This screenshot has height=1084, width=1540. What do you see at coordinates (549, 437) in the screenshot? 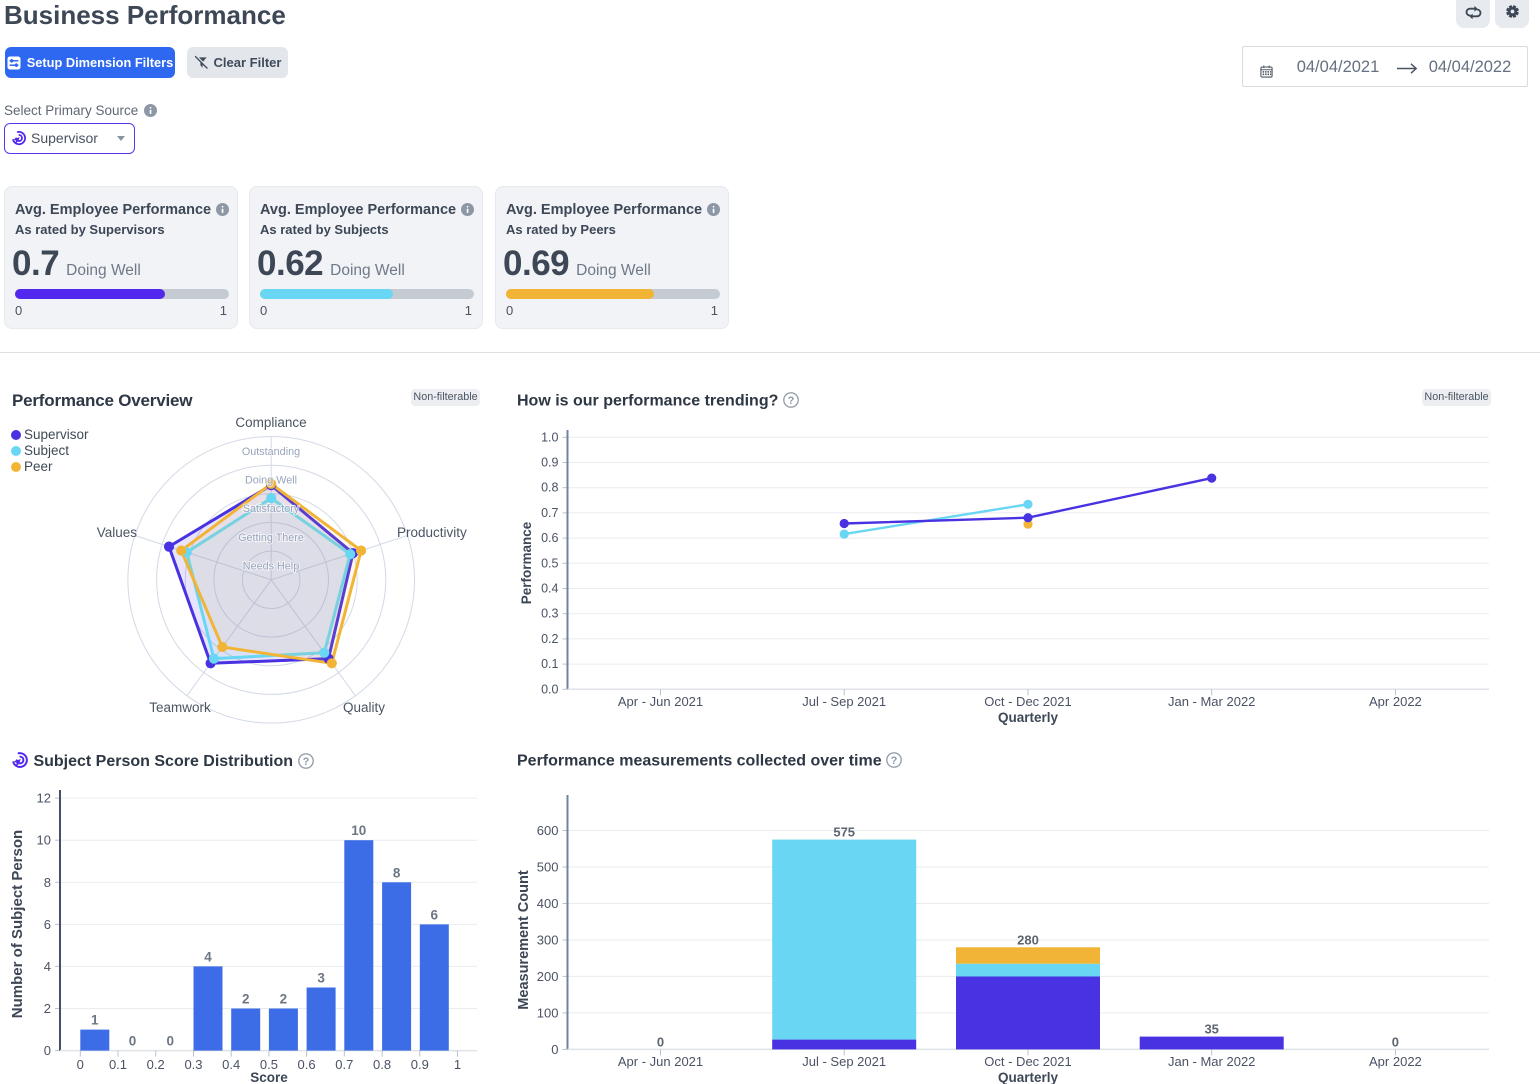
I see `svg-text: 1.0` at bounding box center [549, 437].